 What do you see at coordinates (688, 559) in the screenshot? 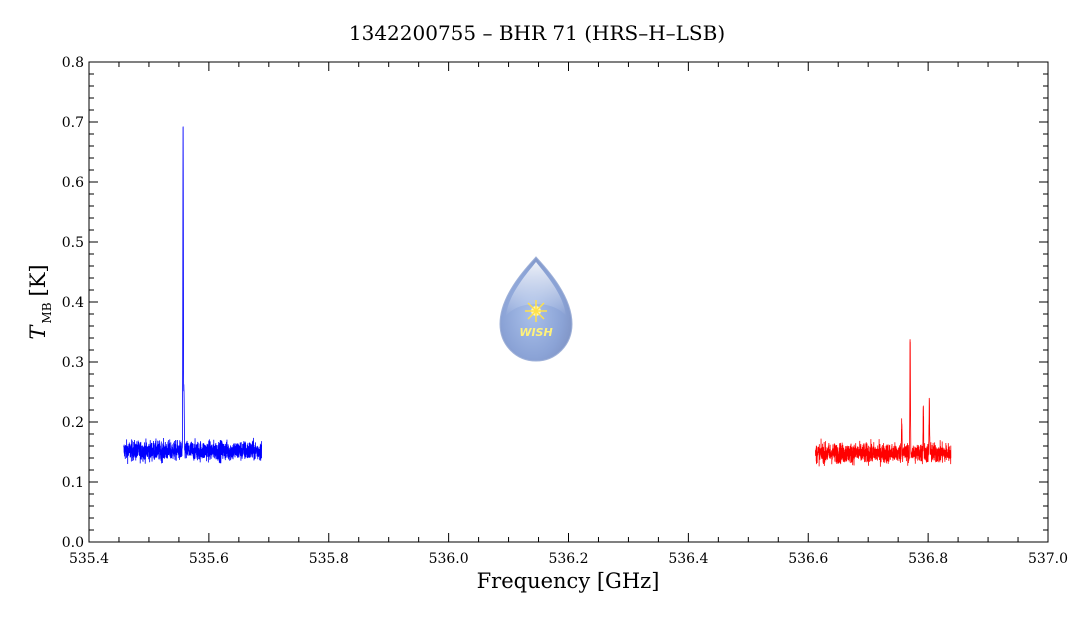
I see `x-tick-label: 536.4` at bounding box center [688, 559].